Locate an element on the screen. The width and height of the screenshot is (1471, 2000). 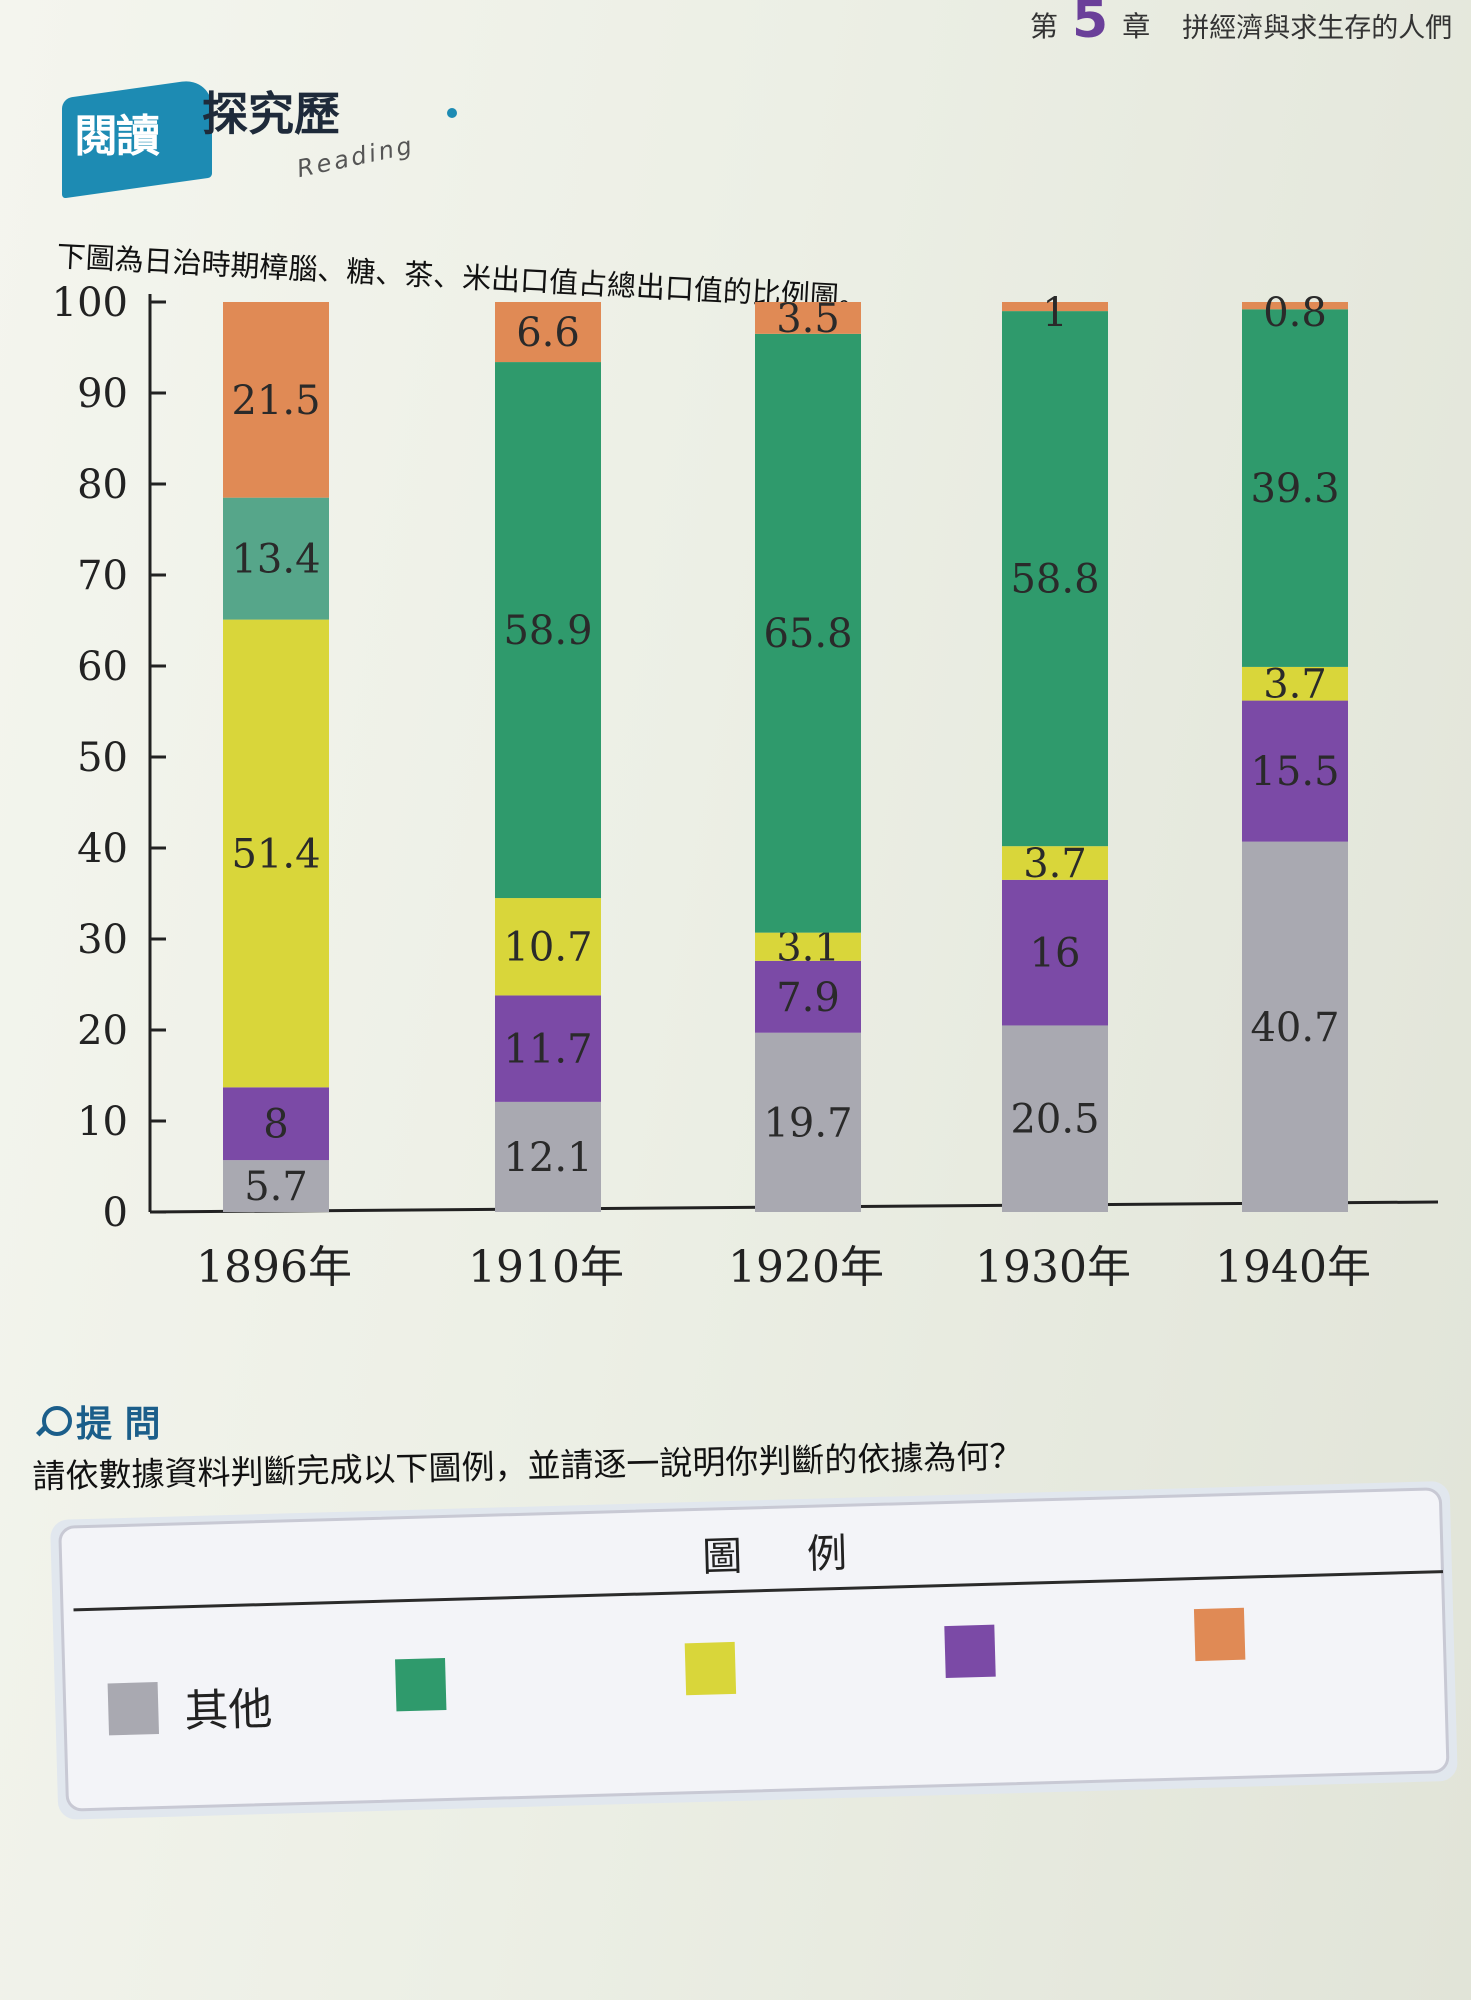
section-badge: 閱讀 探究歷 Reading is located at coordinates (262, 133).